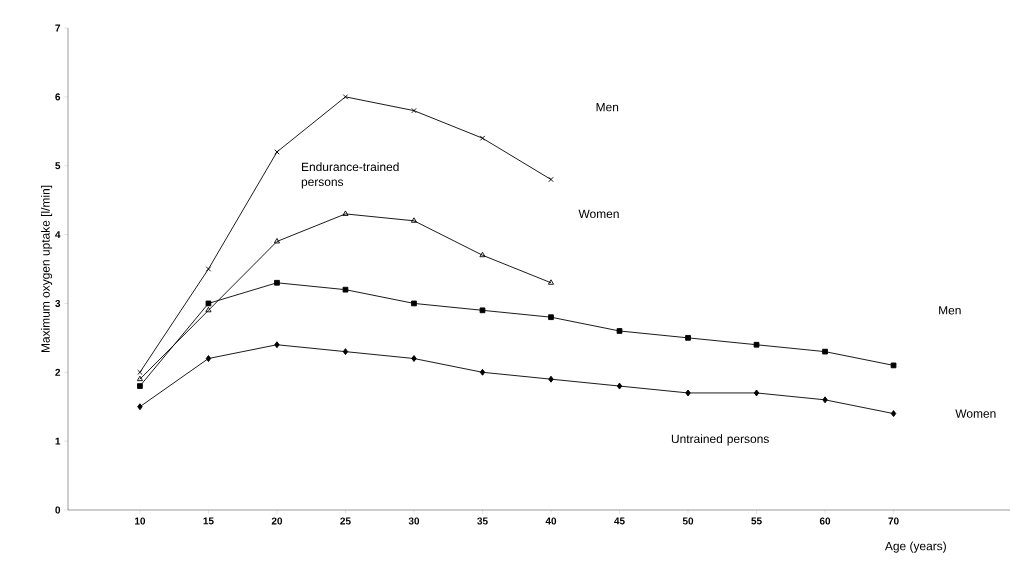  What do you see at coordinates (551, 521) in the screenshot?
I see `x-tick-label: 40` at bounding box center [551, 521].